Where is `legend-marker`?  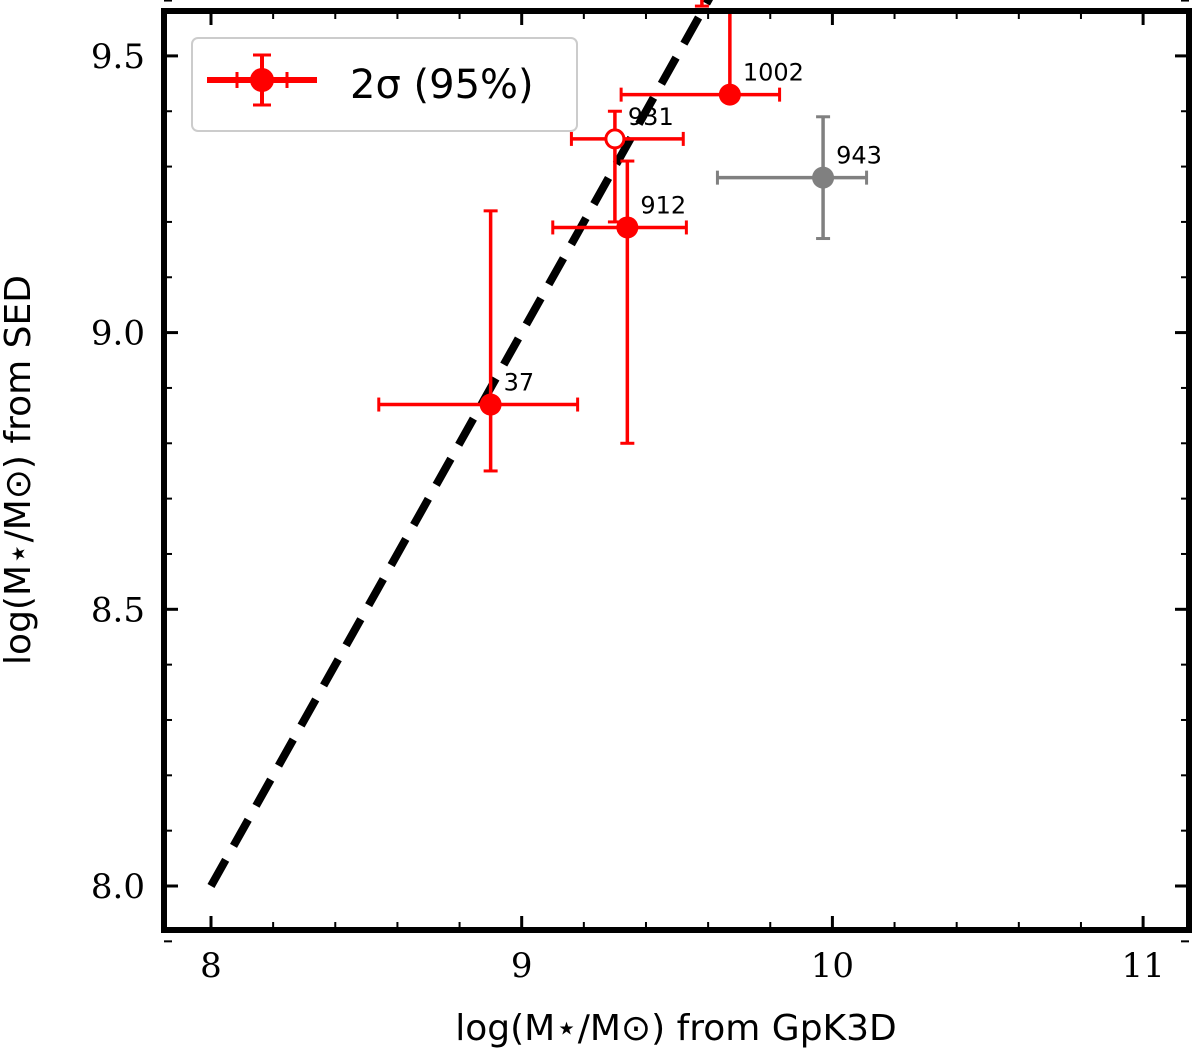 legend-marker is located at coordinates (262, 80).